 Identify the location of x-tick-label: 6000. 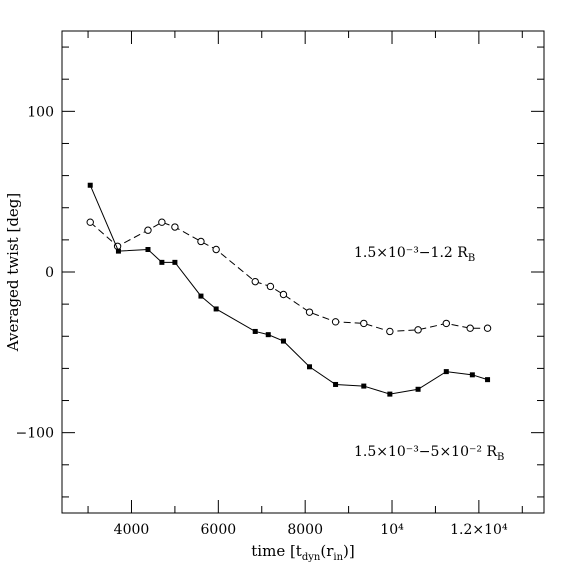
(219, 530).